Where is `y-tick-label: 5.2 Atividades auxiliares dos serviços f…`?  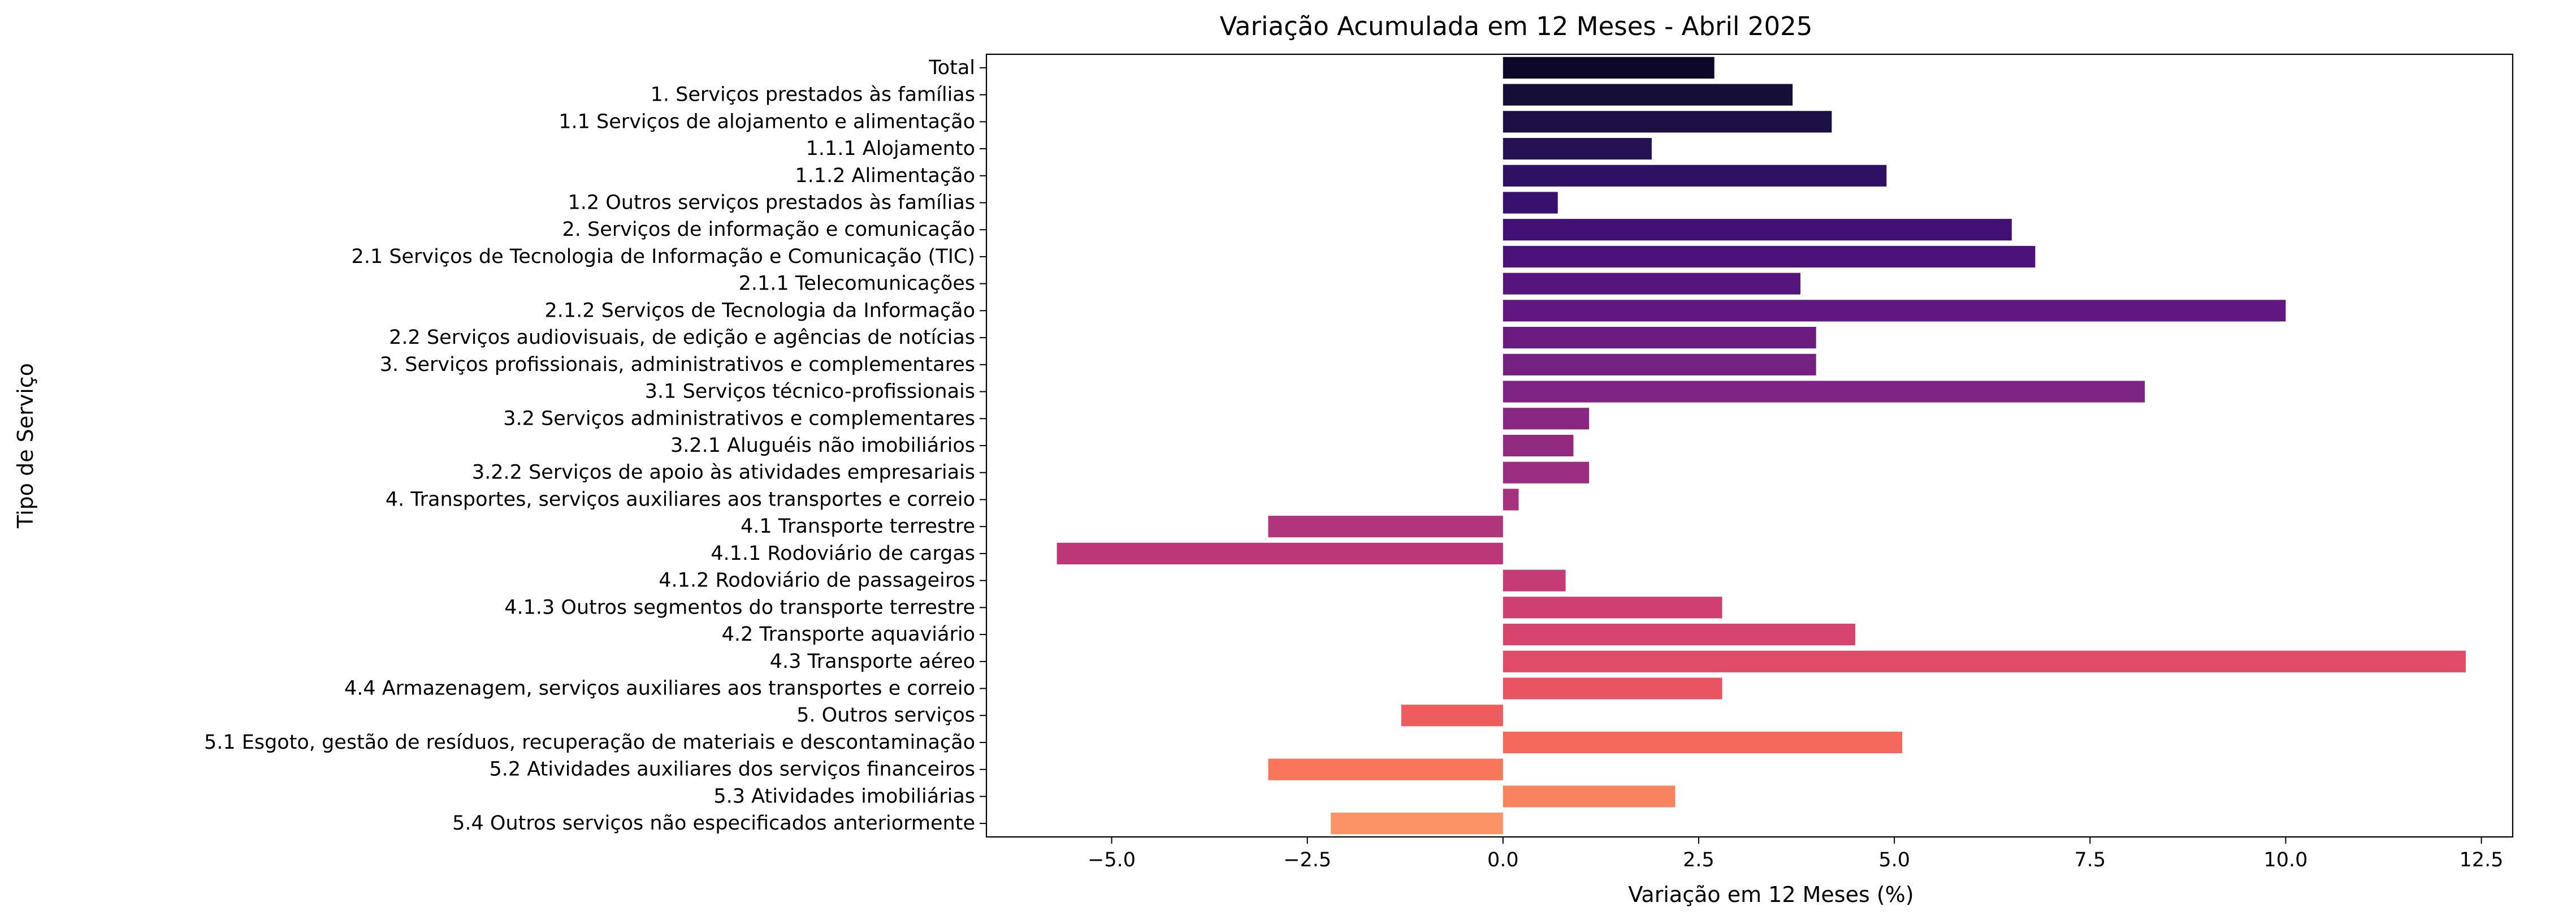 y-tick-label: 5.2 Atividades auxiliares dos serviços f… is located at coordinates (732, 769).